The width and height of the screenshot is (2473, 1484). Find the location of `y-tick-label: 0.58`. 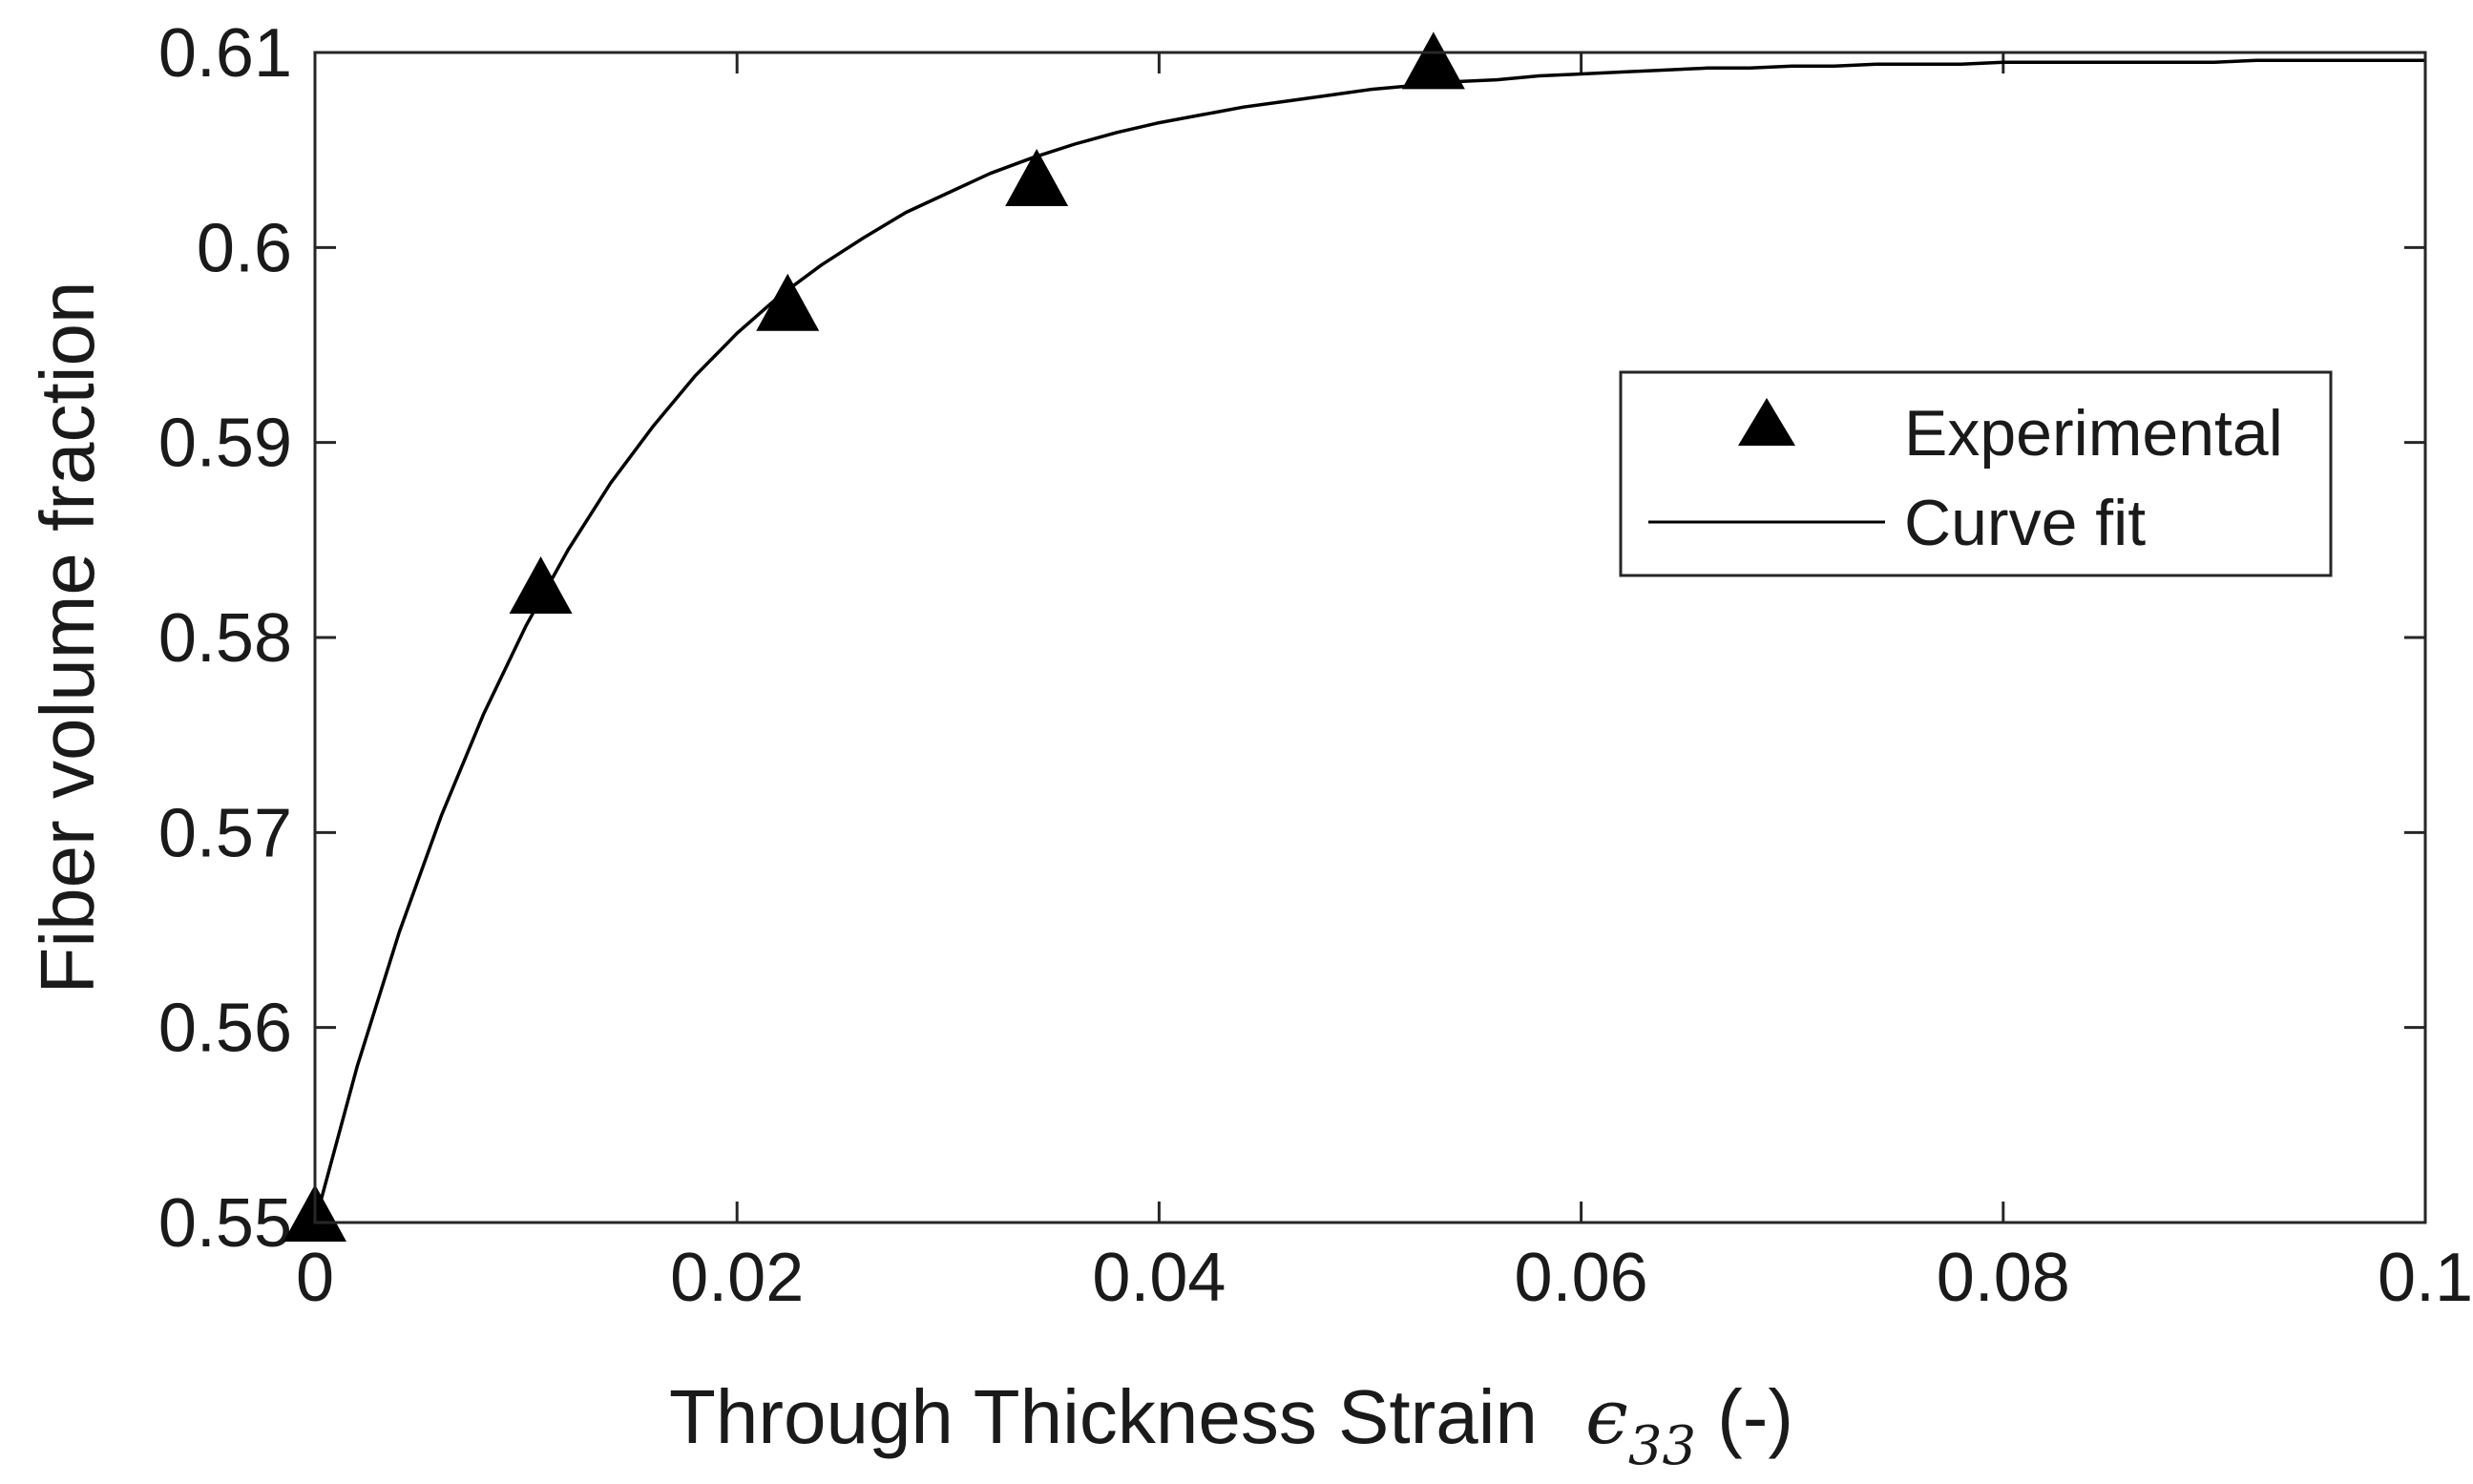

y-tick-label: 0.58 is located at coordinates (225, 638).